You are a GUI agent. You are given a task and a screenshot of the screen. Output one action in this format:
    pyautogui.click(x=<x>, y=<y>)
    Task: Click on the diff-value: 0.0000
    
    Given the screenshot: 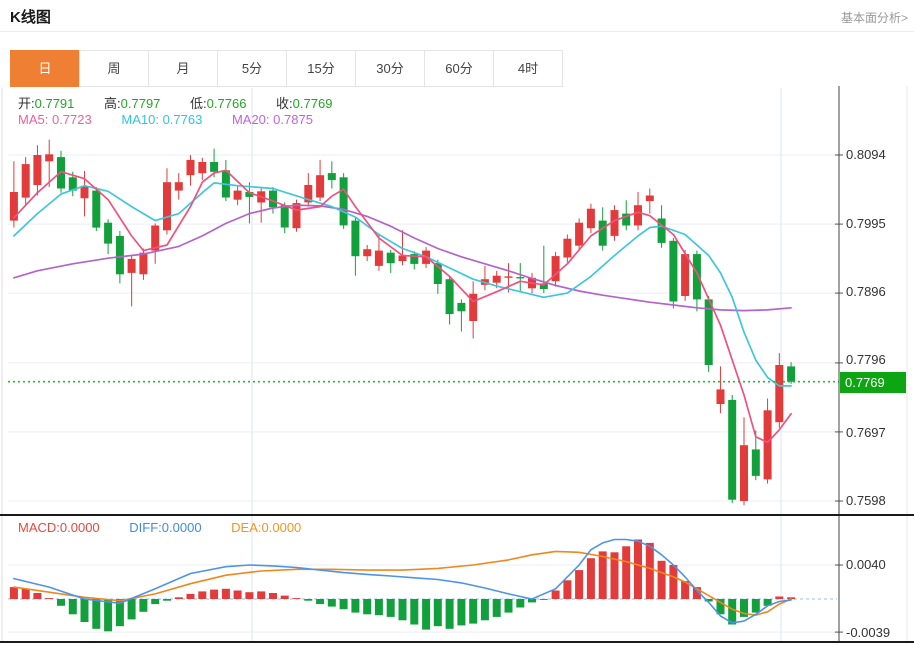 What is the action you would take?
    pyautogui.click(x=181, y=527)
    